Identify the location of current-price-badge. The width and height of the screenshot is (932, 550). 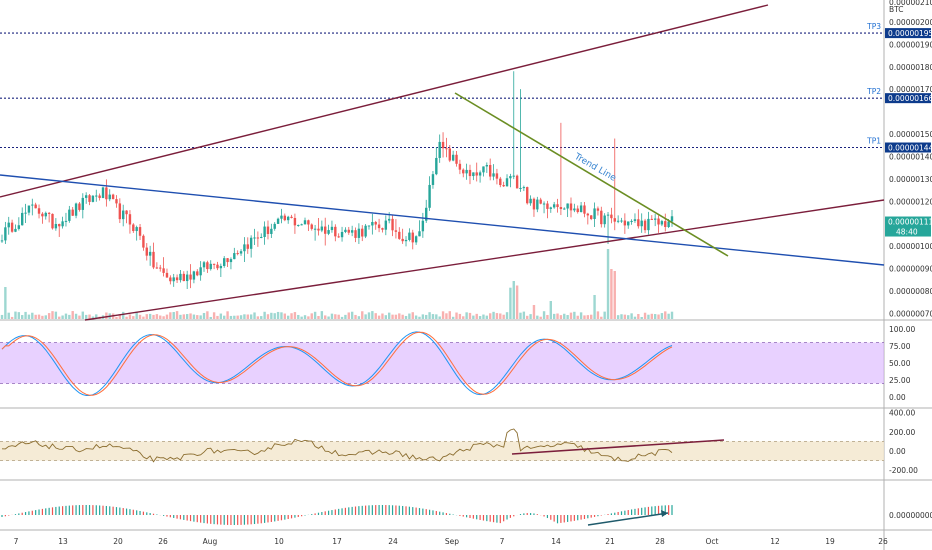
(908, 226).